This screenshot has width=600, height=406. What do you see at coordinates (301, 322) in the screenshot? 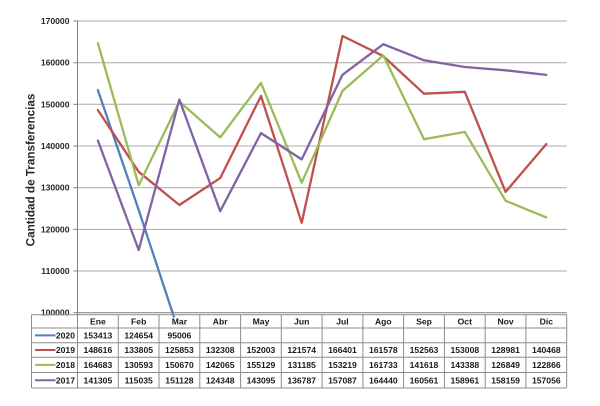
I see `svg-text: Jun` at bounding box center [301, 322].